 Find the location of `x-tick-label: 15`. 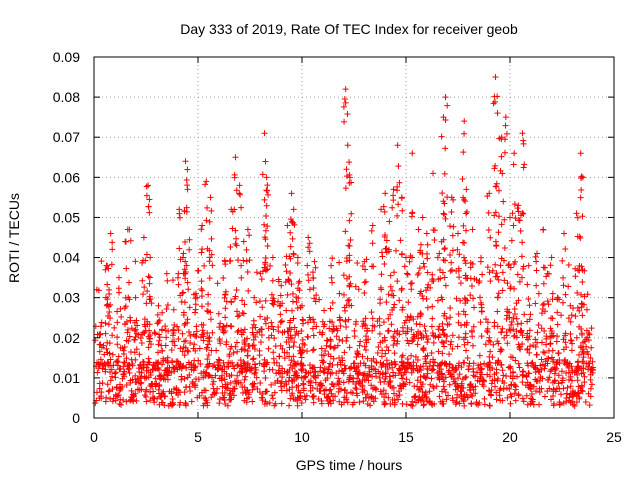

x-tick-label: 15 is located at coordinates (406, 437).